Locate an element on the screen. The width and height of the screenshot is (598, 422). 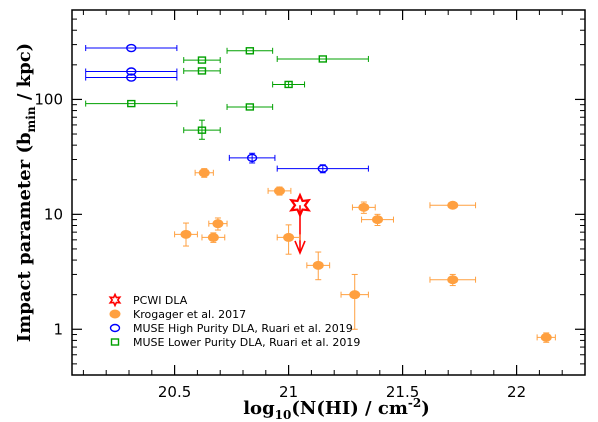
legend-entry: Krogager et al. 2017 is located at coordinates (177, 314).